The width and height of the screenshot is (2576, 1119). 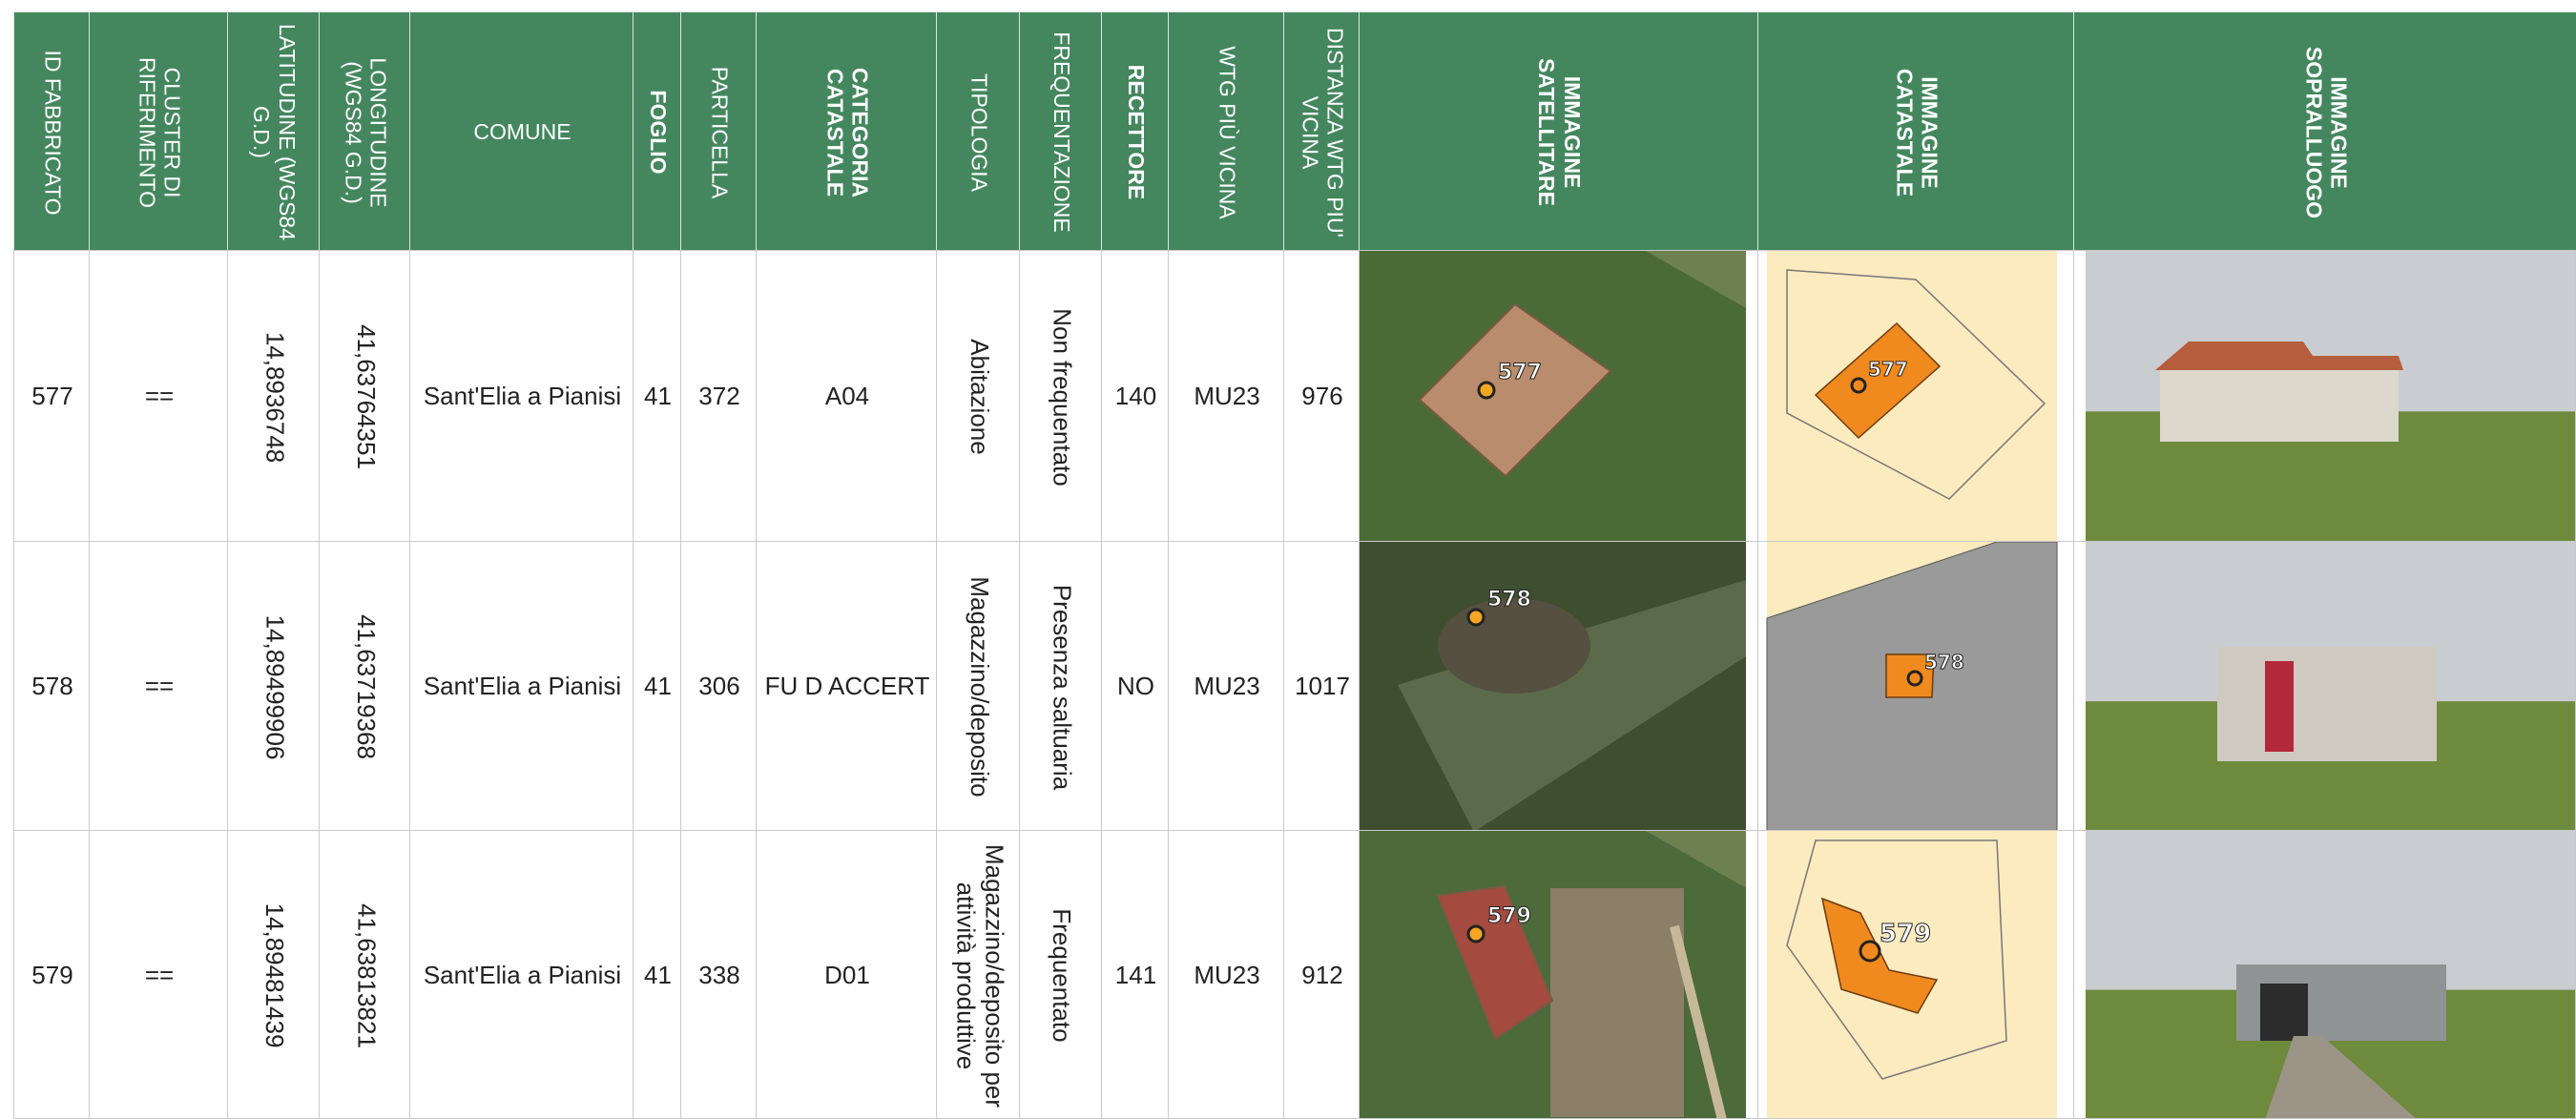 I want to click on cell-text: A04, so click(x=847, y=396).